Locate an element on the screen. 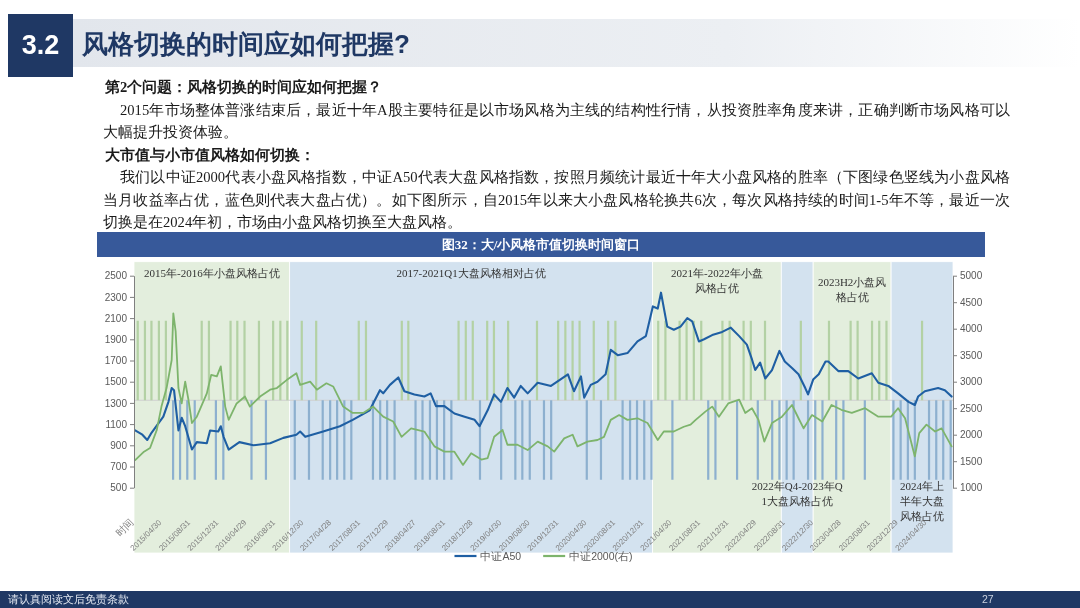 The height and width of the screenshot is (608, 1080). y-tick-label: 1700 is located at coordinates (116, 361).